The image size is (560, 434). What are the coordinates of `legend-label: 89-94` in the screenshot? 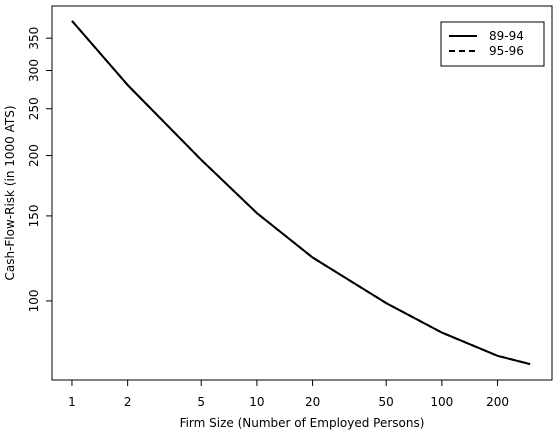 It's located at (506, 36).